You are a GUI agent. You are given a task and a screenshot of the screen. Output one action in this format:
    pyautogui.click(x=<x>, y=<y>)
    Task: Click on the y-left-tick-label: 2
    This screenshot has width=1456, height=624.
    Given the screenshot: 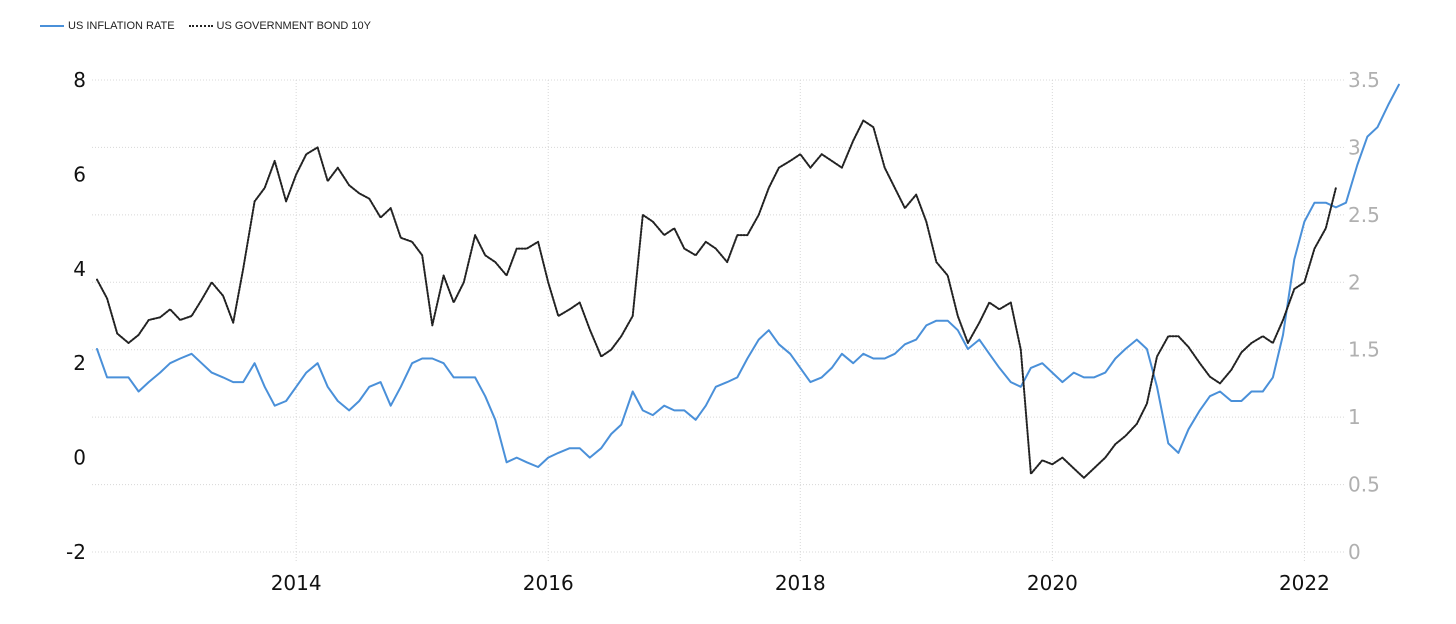 What is the action you would take?
    pyautogui.click(x=79, y=363)
    